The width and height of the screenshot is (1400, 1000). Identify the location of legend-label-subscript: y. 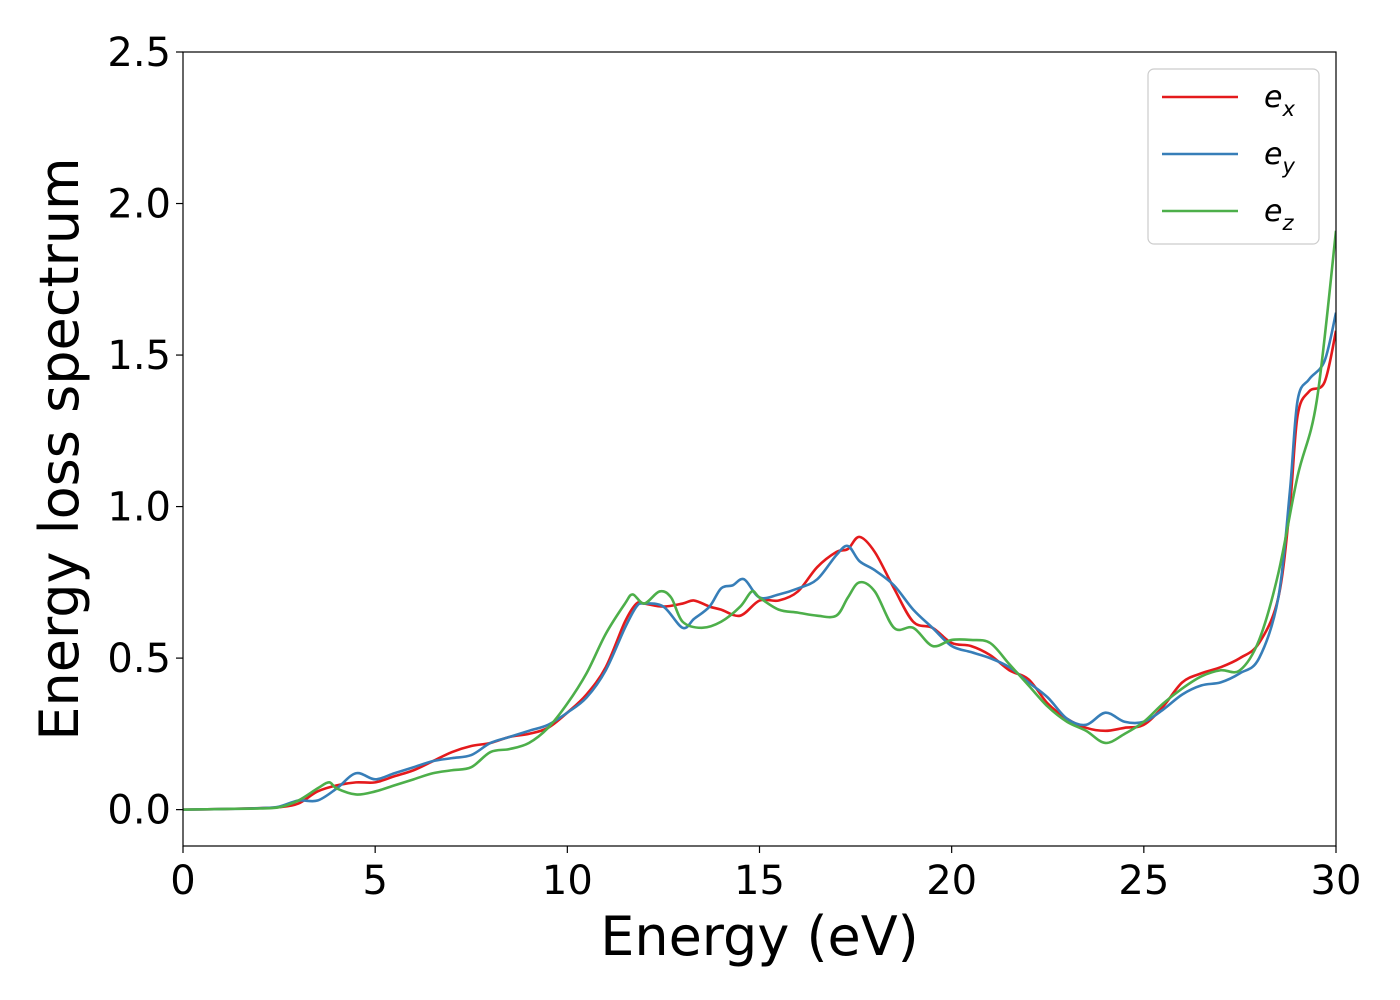
(1288, 166).